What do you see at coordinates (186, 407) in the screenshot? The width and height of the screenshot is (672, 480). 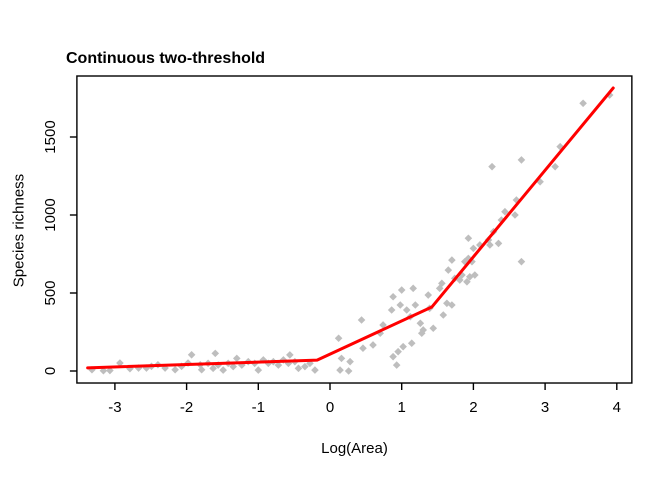 I see `x-tick-label: -2` at bounding box center [186, 407].